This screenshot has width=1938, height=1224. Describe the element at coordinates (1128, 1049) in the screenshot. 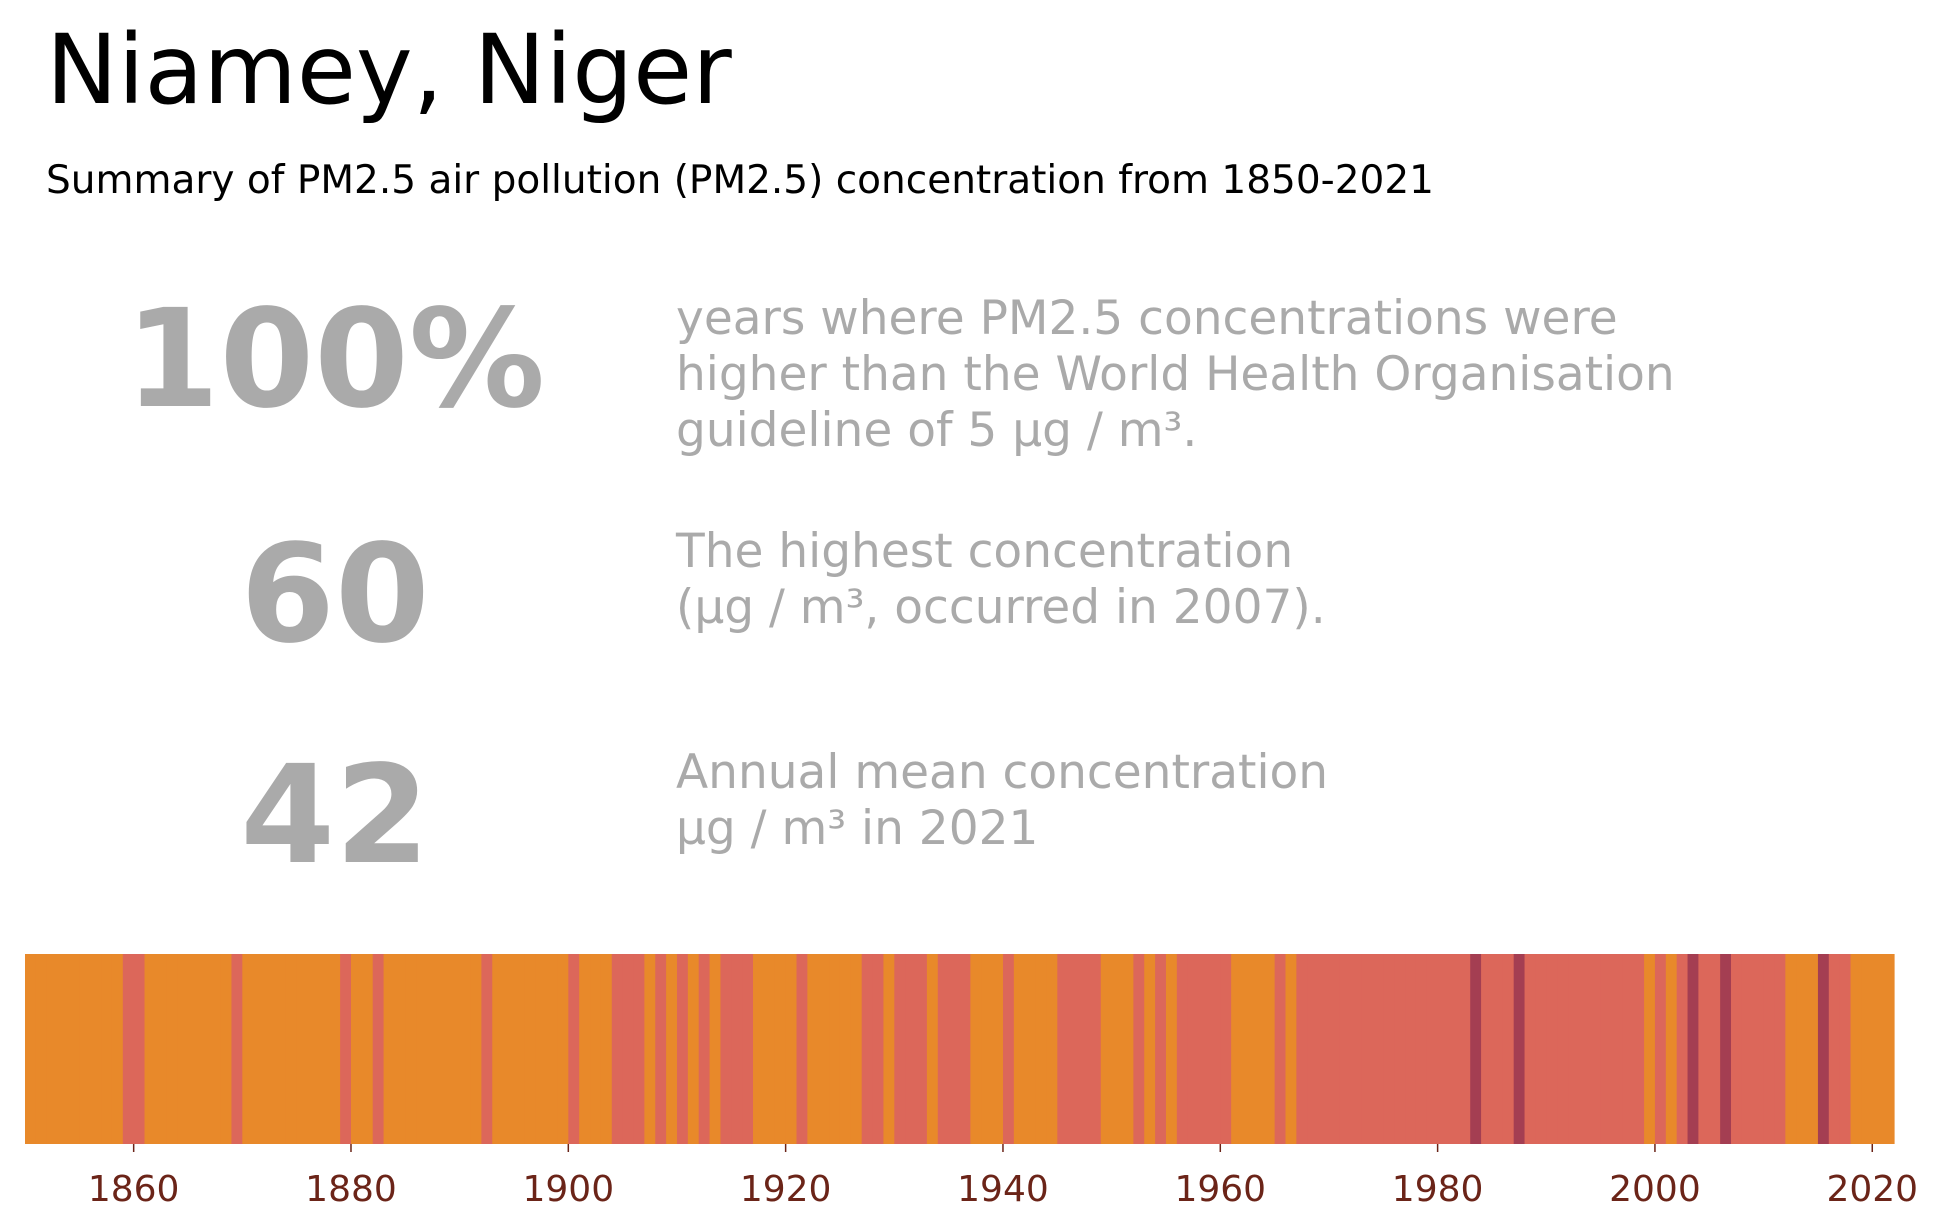

I see `stripe-1951` at that location.